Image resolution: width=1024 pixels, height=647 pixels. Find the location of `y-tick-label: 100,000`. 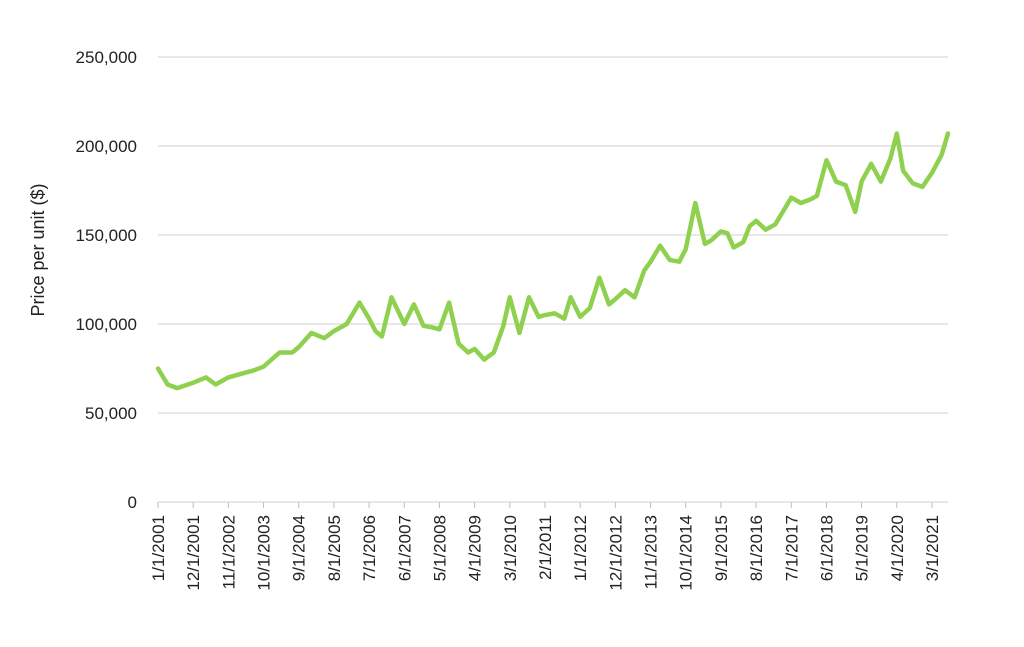

y-tick-label: 100,000 is located at coordinates (106, 324).